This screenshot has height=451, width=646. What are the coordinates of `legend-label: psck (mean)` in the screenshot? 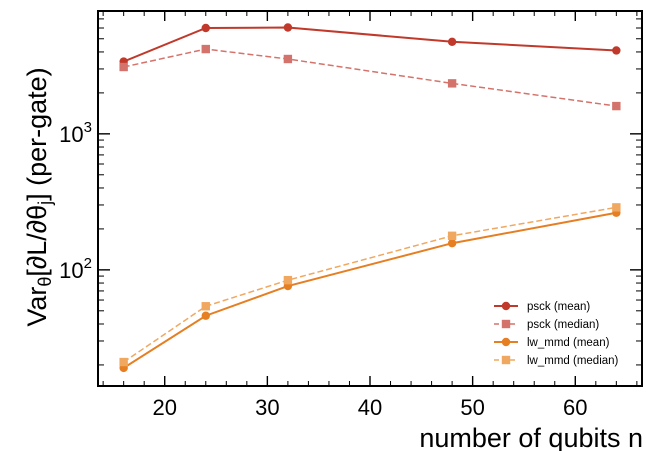 It's located at (558, 307).